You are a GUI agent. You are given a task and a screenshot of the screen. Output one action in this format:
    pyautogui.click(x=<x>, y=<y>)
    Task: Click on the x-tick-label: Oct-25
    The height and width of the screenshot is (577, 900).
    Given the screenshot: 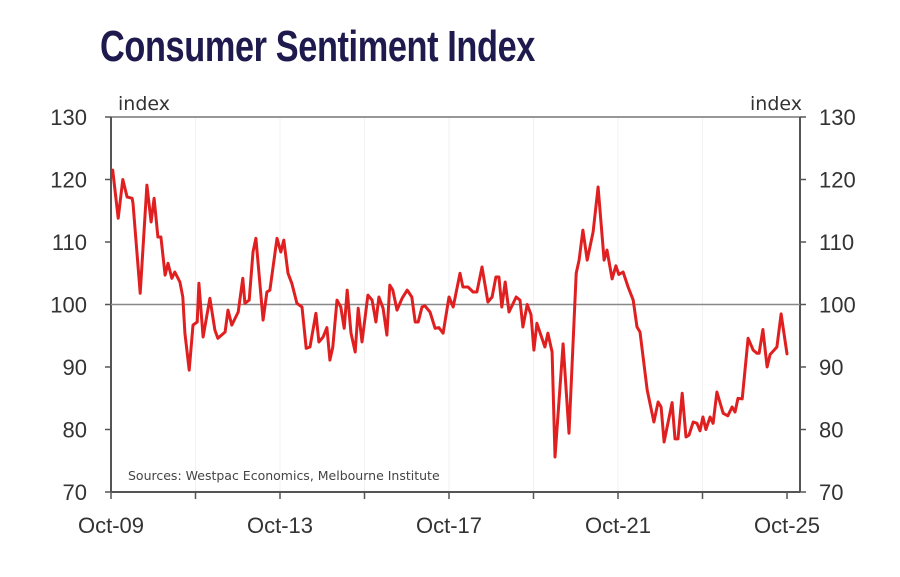 What is the action you would take?
    pyautogui.click(x=787, y=525)
    